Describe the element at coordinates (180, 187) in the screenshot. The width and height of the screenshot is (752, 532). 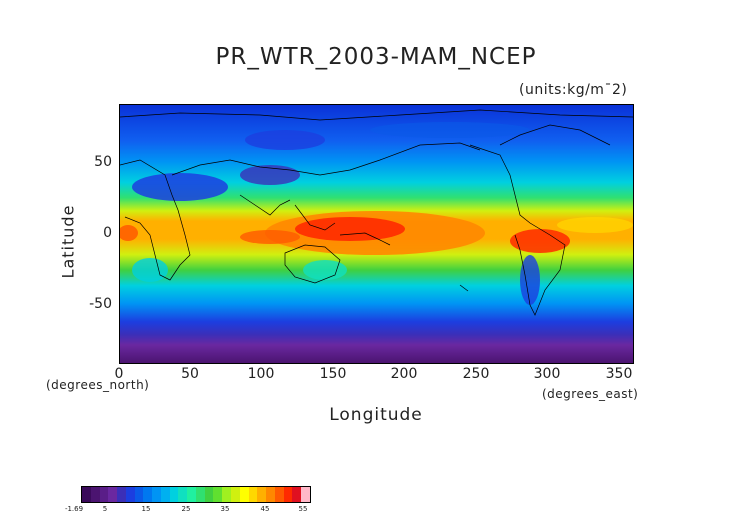
I see `sahara-dry-region` at that location.